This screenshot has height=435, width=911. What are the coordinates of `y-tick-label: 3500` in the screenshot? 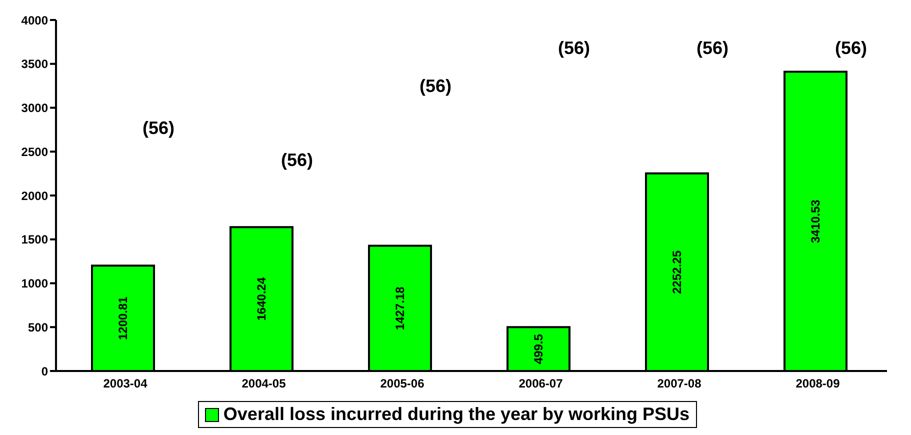 It's located at (34, 64).